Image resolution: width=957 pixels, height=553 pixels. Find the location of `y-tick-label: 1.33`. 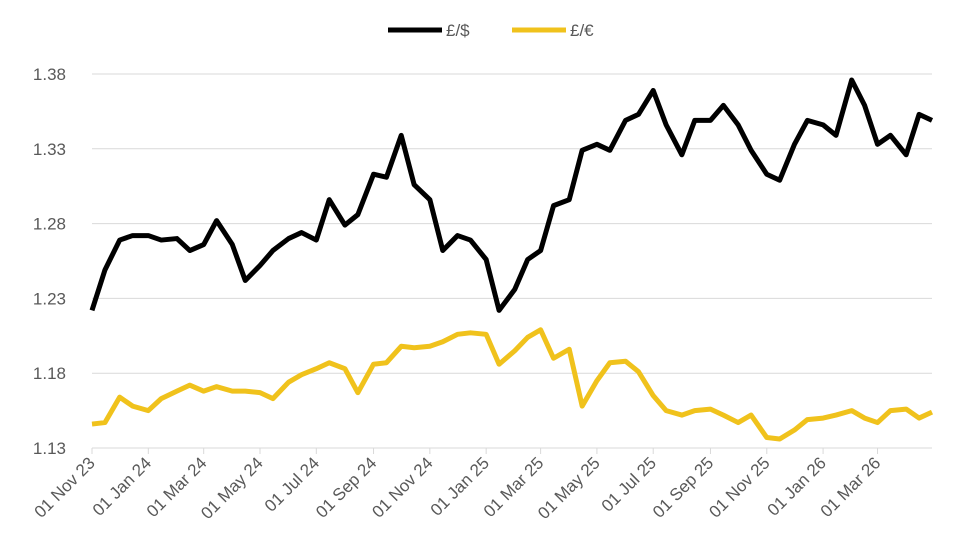

y-tick-label: 1.33 is located at coordinates (49, 149).